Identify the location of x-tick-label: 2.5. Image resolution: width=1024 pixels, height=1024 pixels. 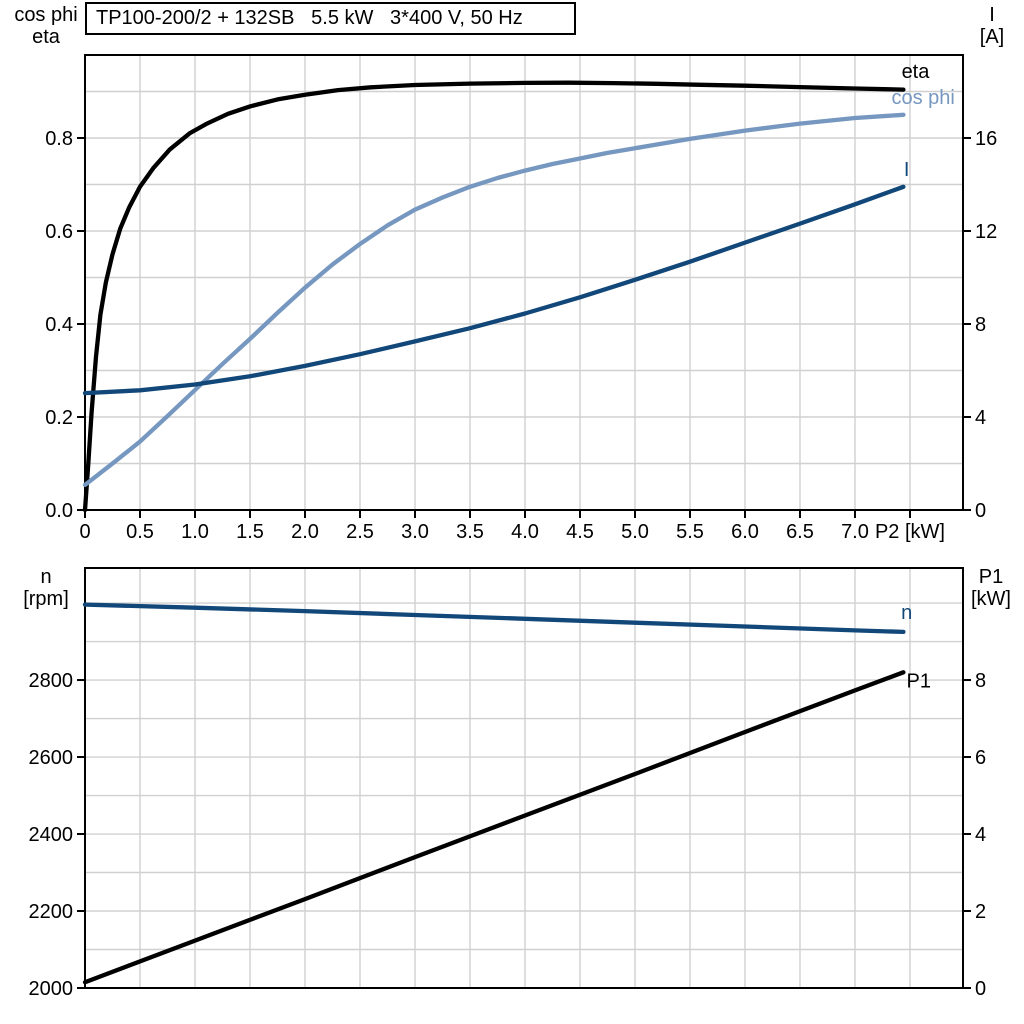
(360, 532).